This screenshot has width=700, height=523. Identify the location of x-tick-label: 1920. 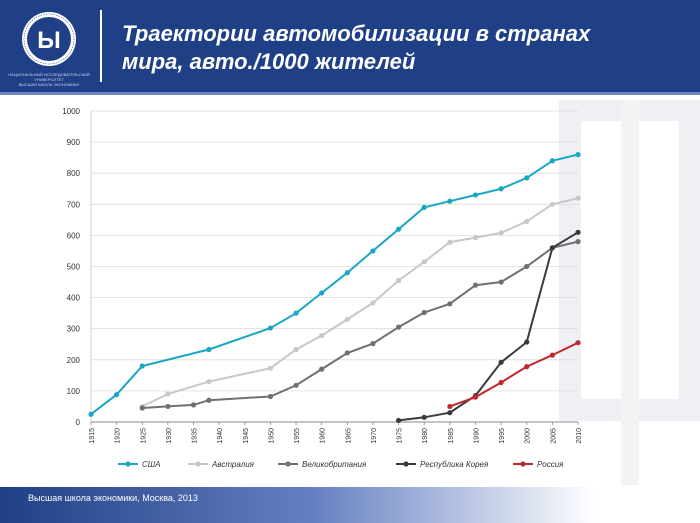
(118, 436).